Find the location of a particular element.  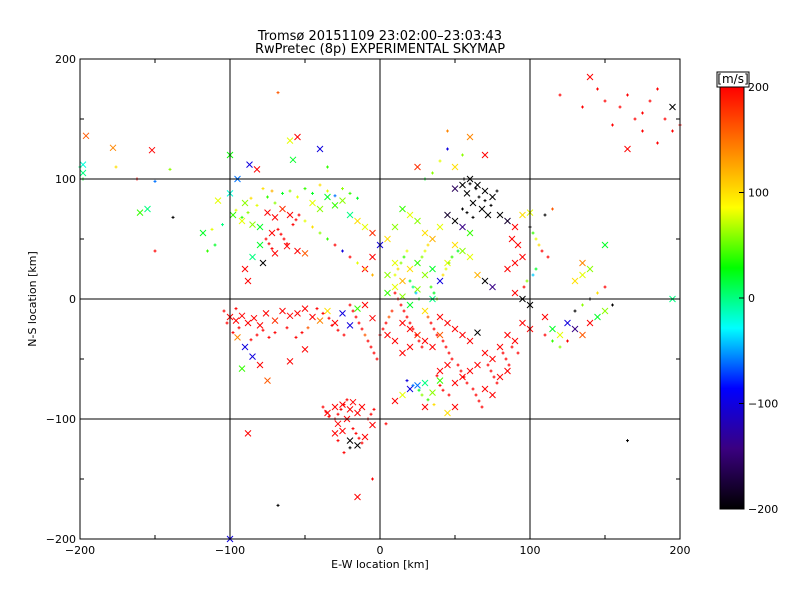

x-tick-label: 0 is located at coordinates (380, 550).